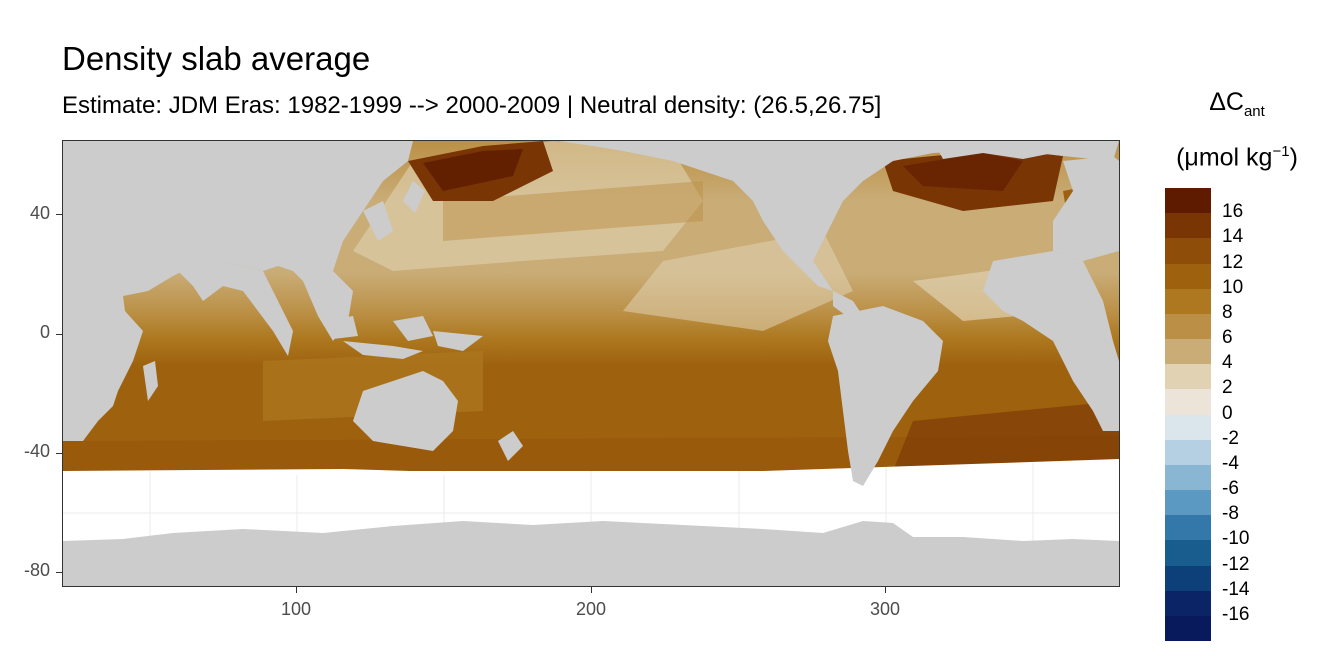 The image size is (1344, 672). I want to click on legend-label: 12, so click(1233, 262).